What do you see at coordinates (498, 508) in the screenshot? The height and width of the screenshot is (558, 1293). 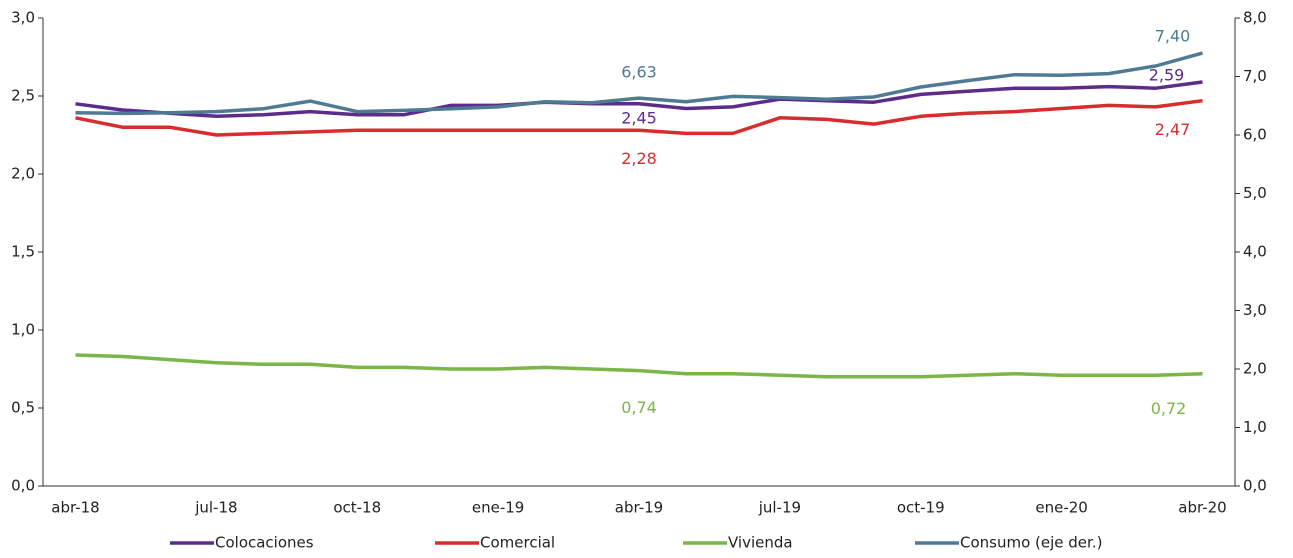 I see `x-tick-label: ene-19` at bounding box center [498, 508].